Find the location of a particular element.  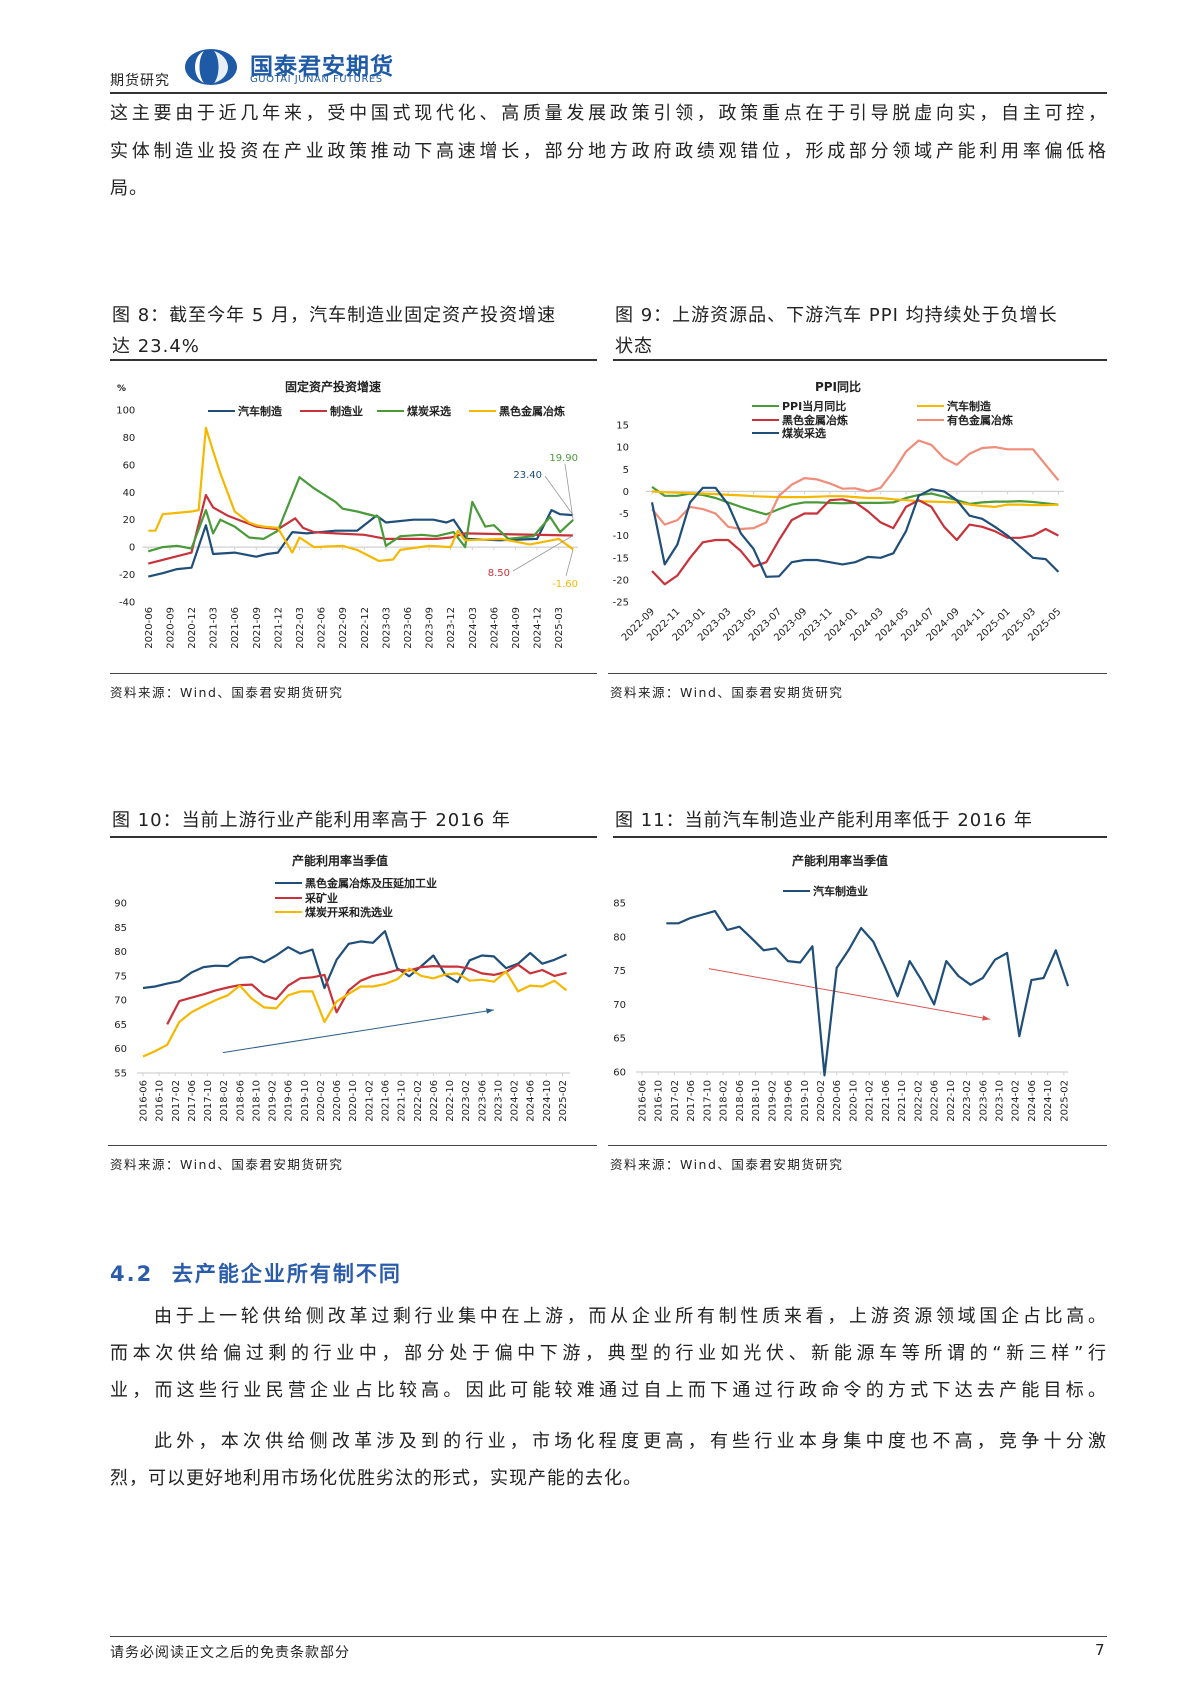

x-tick-label: 2016-06 is located at coordinates (643, 1101).